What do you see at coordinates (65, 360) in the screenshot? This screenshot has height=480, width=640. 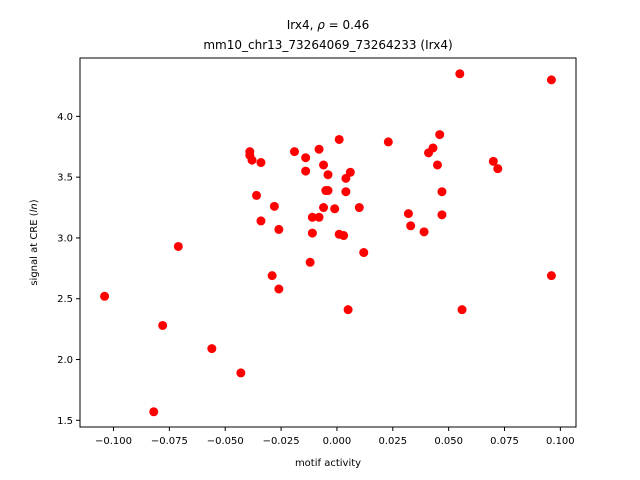 I see `y-tick-label-1: 2.0` at bounding box center [65, 360].